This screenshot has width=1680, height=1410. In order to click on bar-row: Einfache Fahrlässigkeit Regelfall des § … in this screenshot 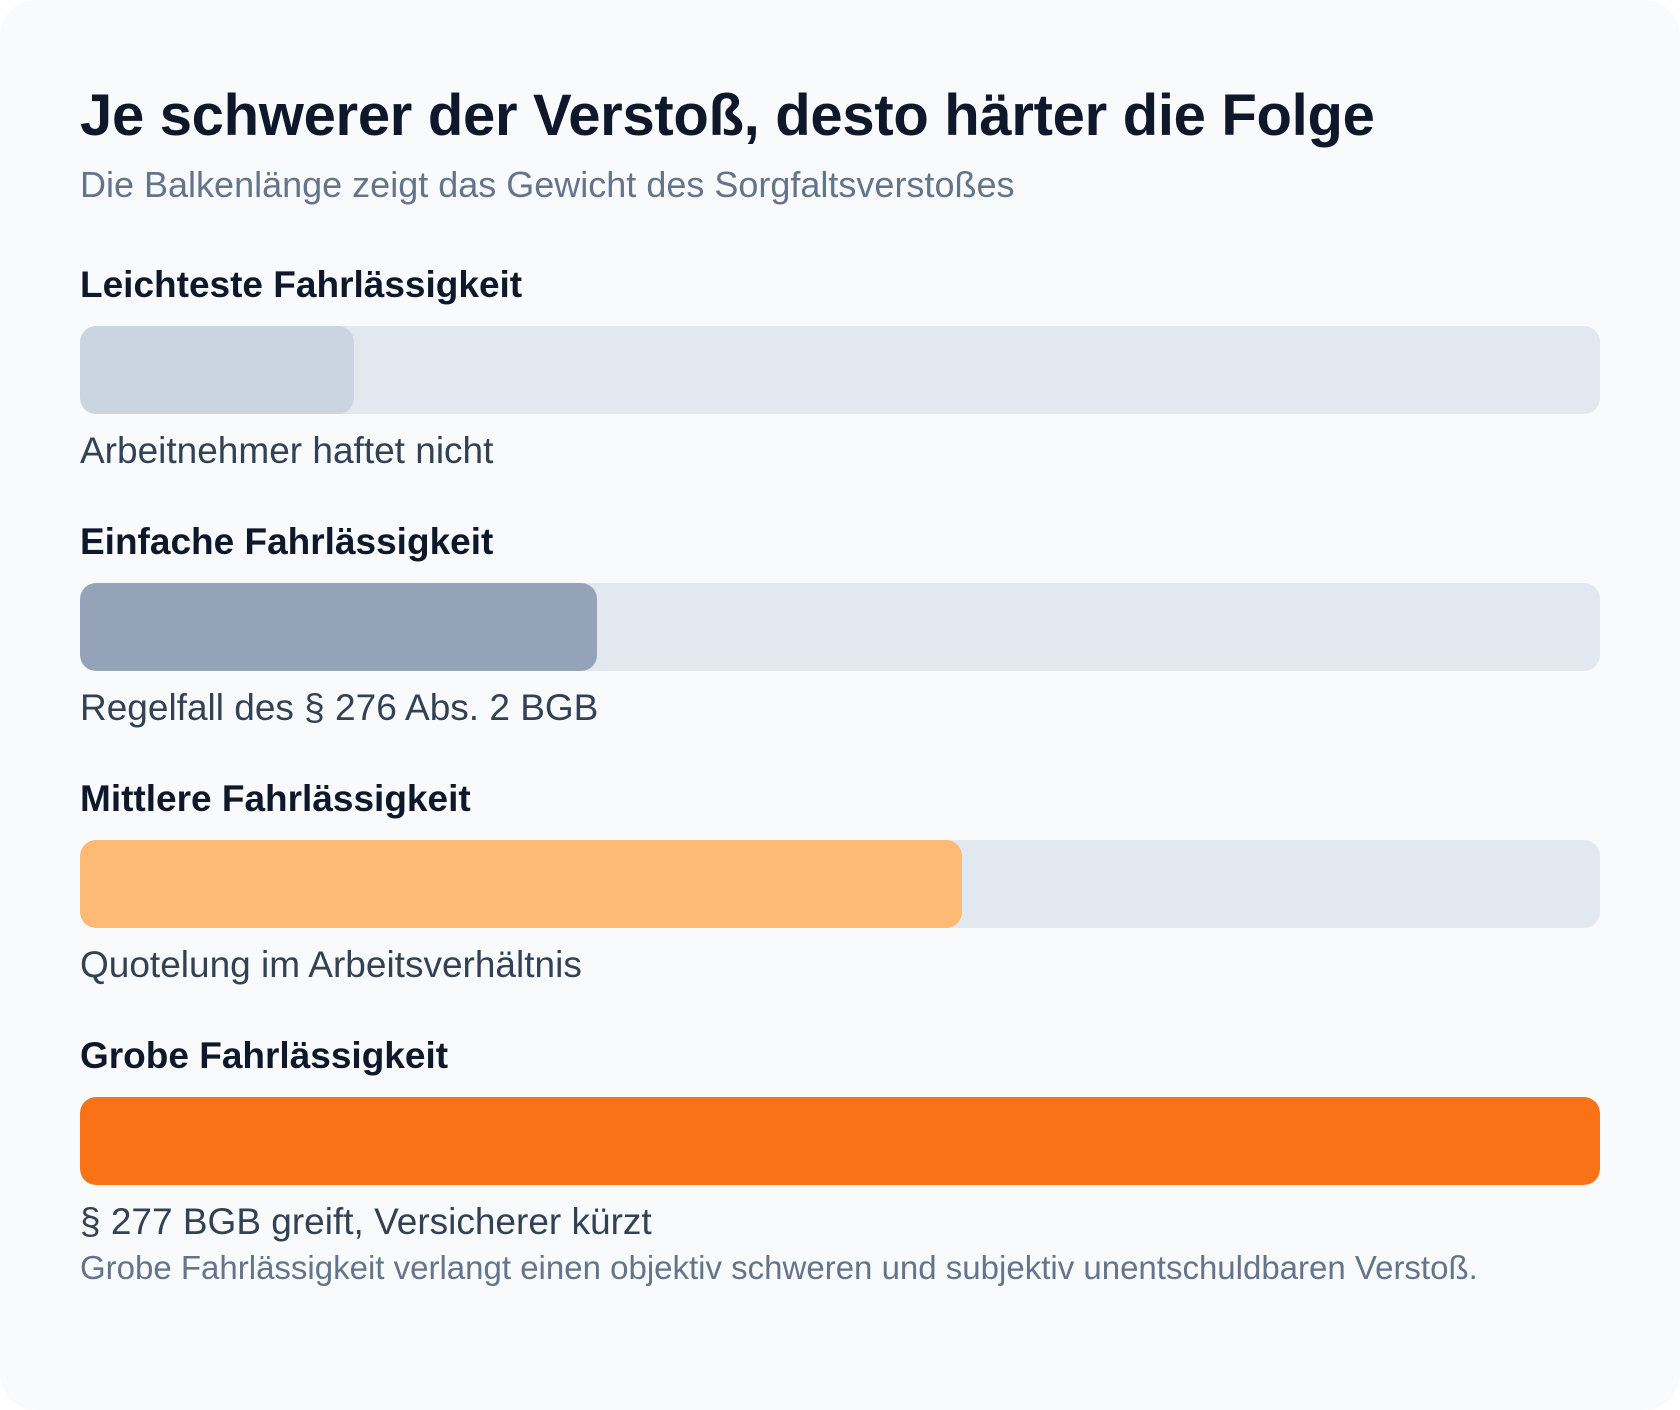, I will do `click(840, 625)`.